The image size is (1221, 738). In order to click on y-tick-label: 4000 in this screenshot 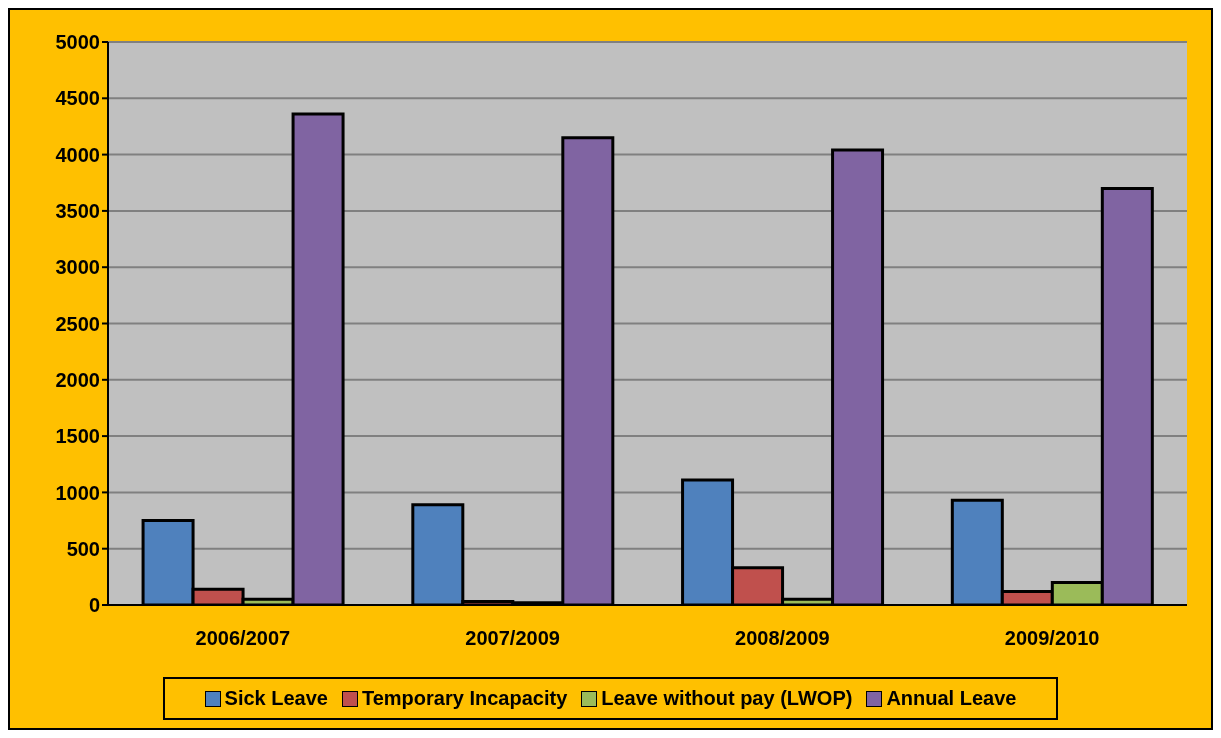, I will do `click(77, 154)`.